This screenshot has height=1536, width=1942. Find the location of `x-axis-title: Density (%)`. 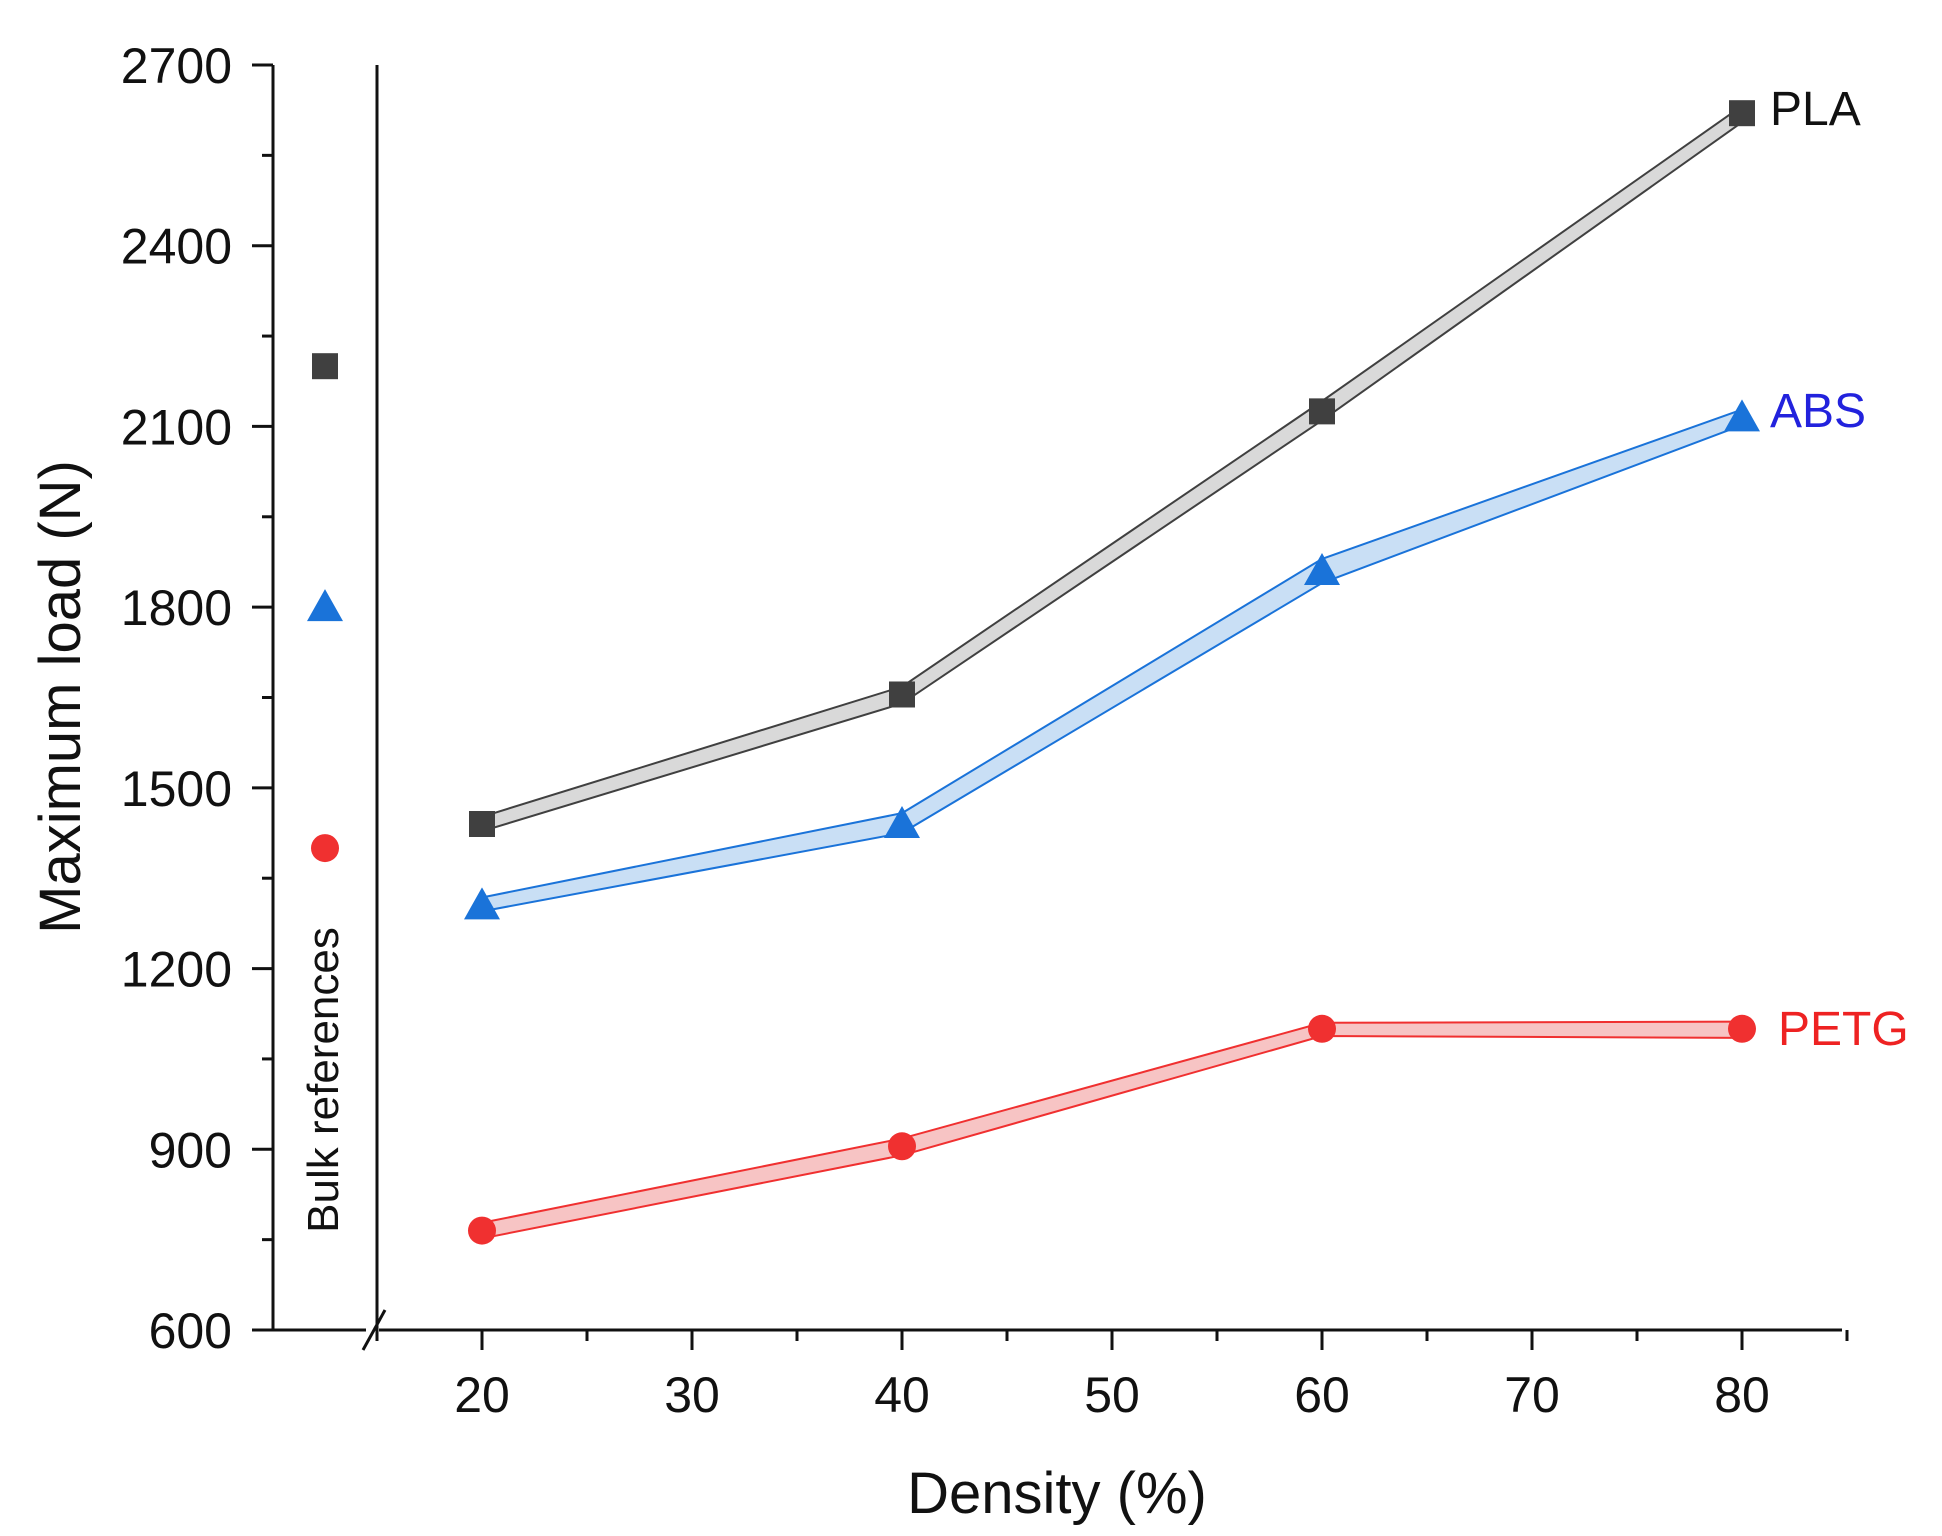

x-axis-title: Density (%) is located at coordinates (1057, 1493).